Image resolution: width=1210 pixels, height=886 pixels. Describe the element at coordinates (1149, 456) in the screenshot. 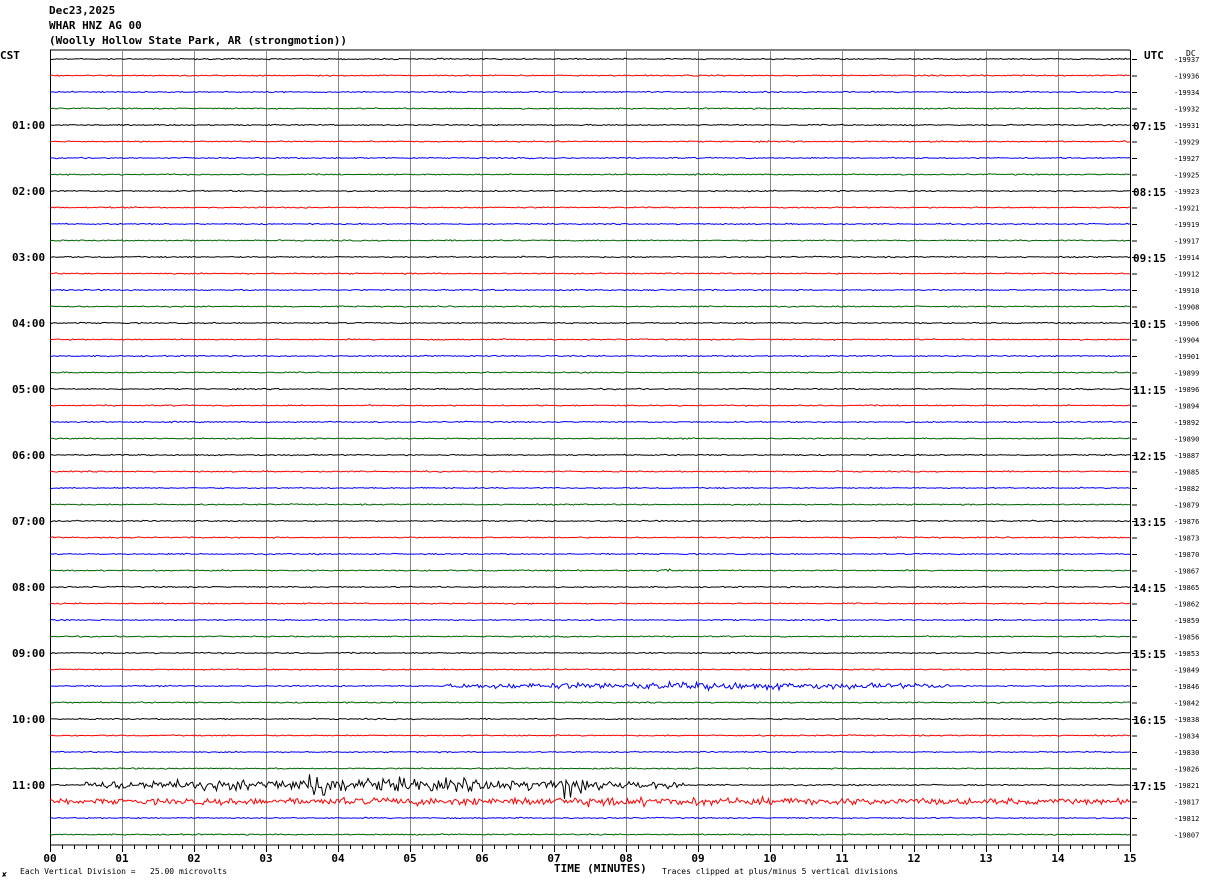

I see `right-hour-label: 12:15` at that location.